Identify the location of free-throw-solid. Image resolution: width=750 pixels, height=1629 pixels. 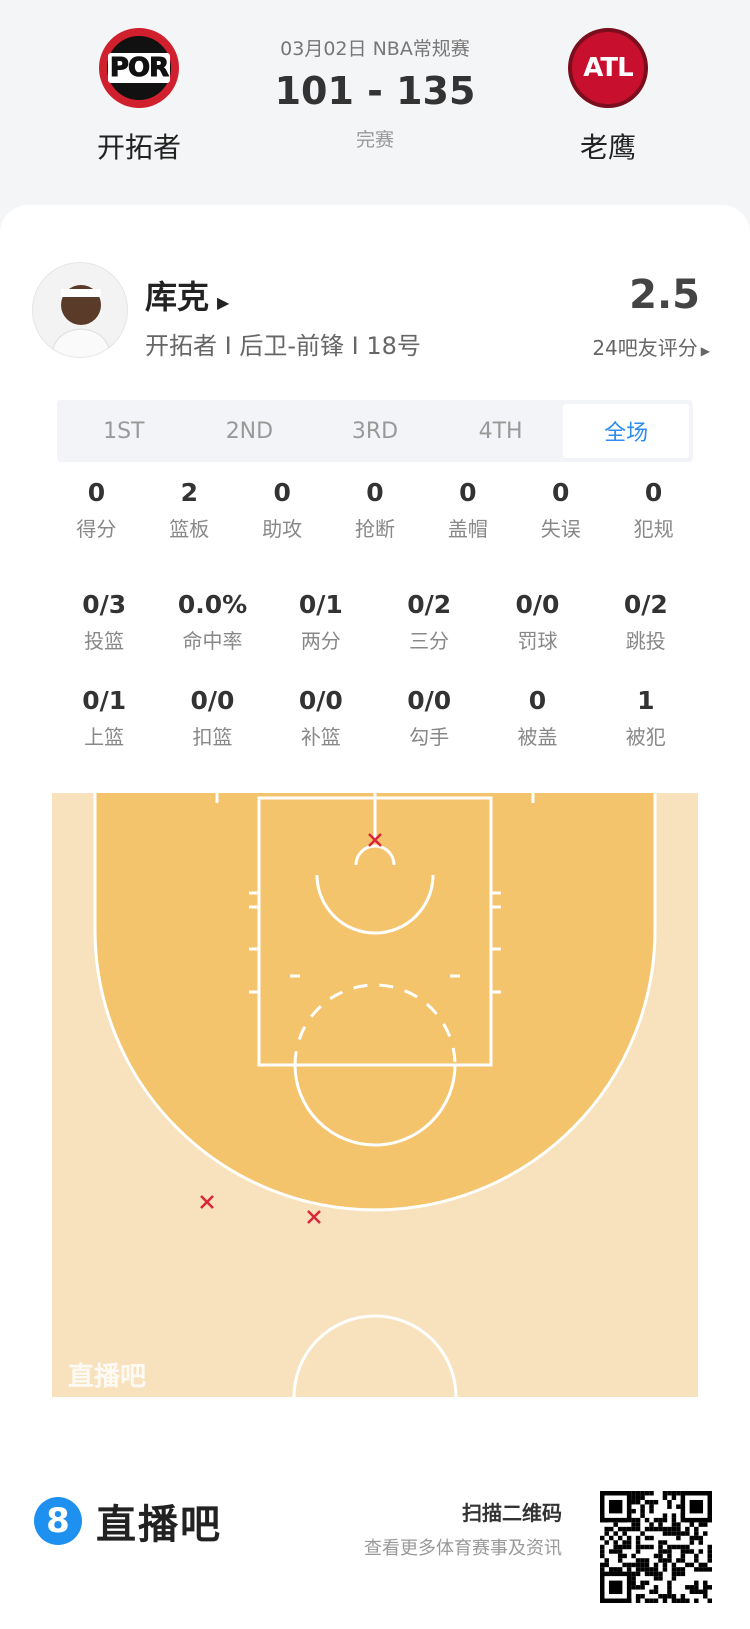
(375, 1105).